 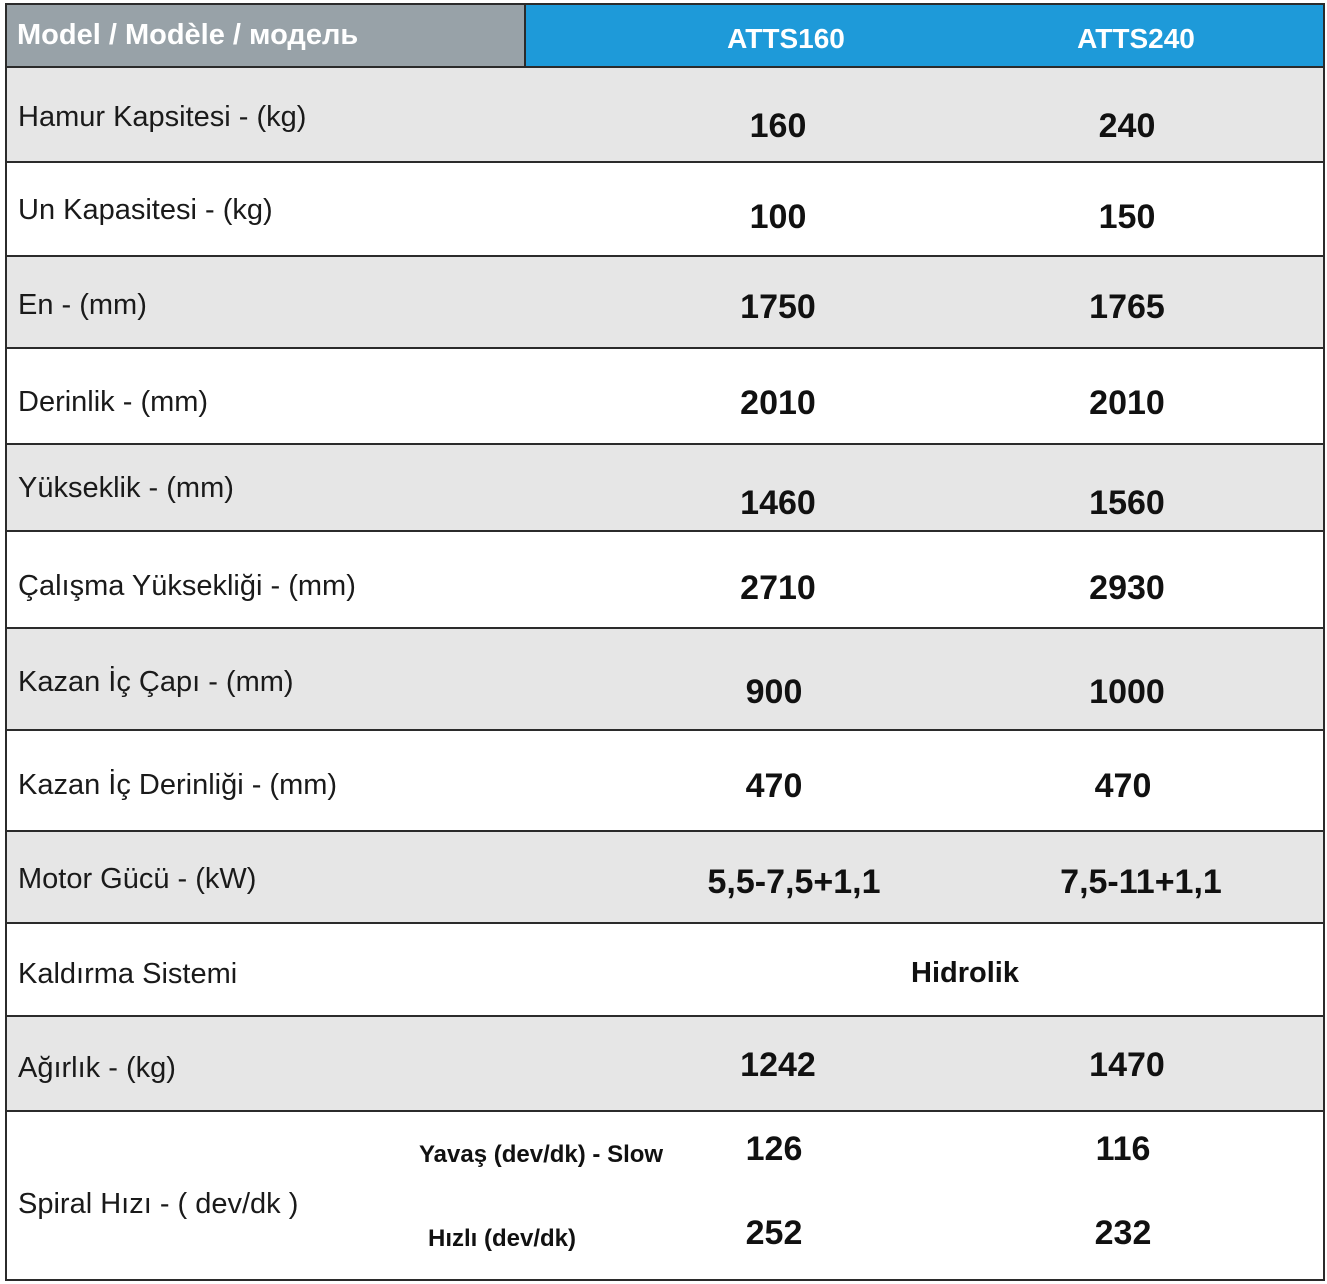 What do you see at coordinates (502, 1238) in the screenshot?
I see `fast-speed-label: Hızlı (dev/dk)` at bounding box center [502, 1238].